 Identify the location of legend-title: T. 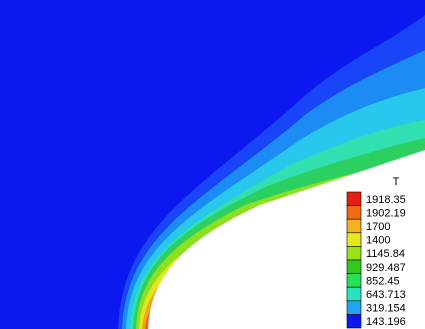
(396, 182).